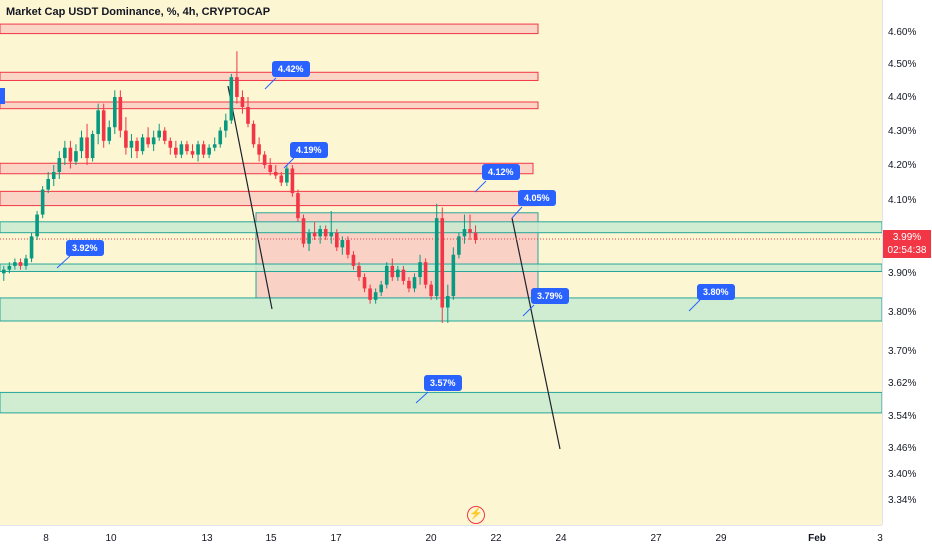 This screenshot has height=551, width=932. Describe the element at coordinates (537, 198) in the screenshot. I see `callout-4-05: 4.05%` at that location.